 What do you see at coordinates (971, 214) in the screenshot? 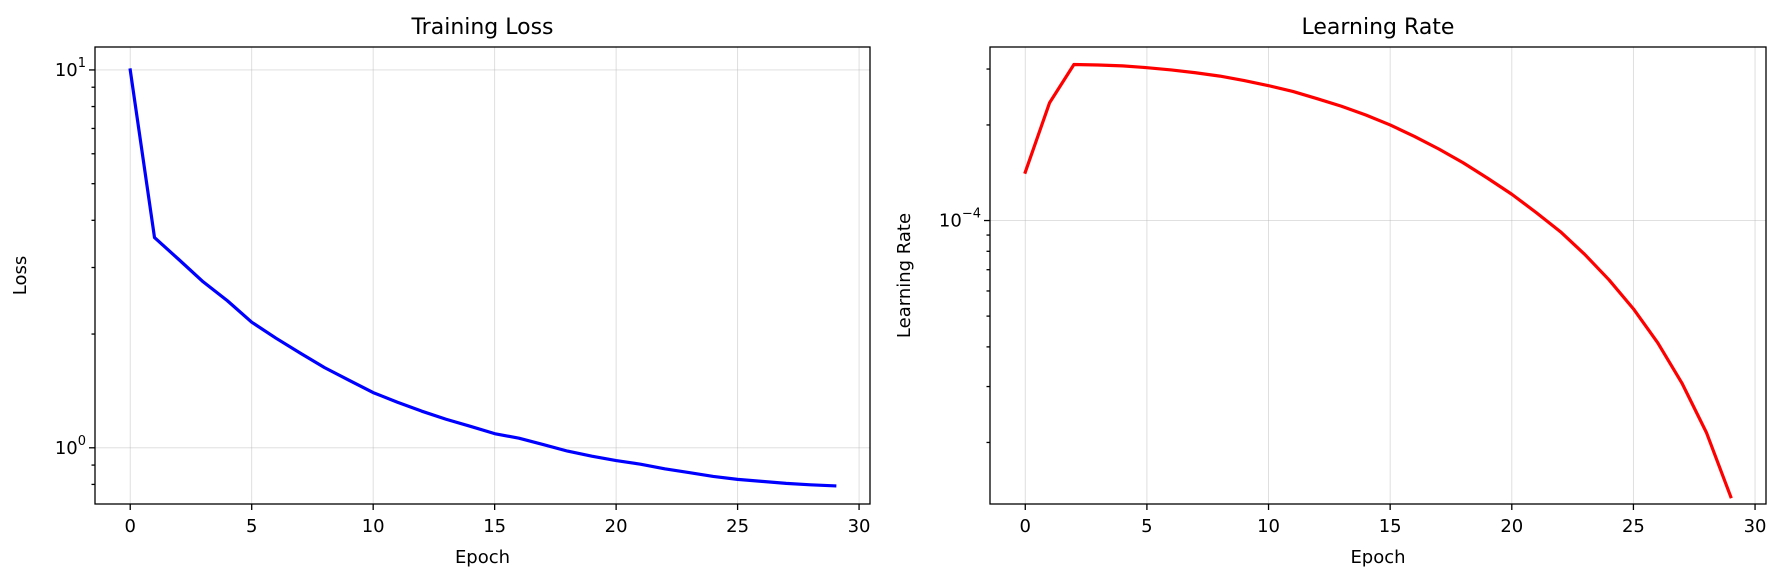
I see `y-tick-exponent: −4` at bounding box center [971, 214].